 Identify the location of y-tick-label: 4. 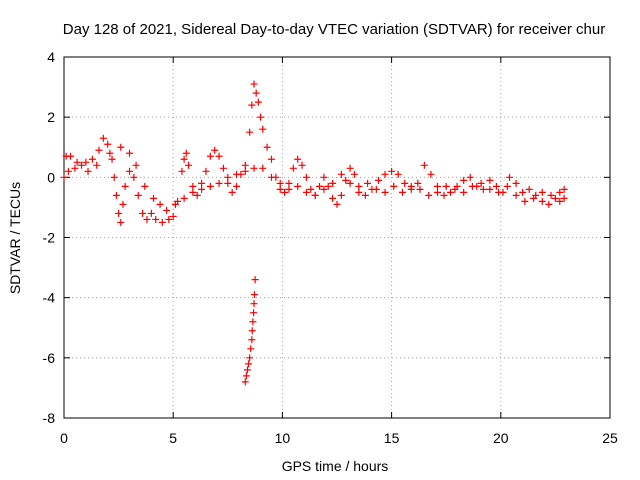
(51, 57).